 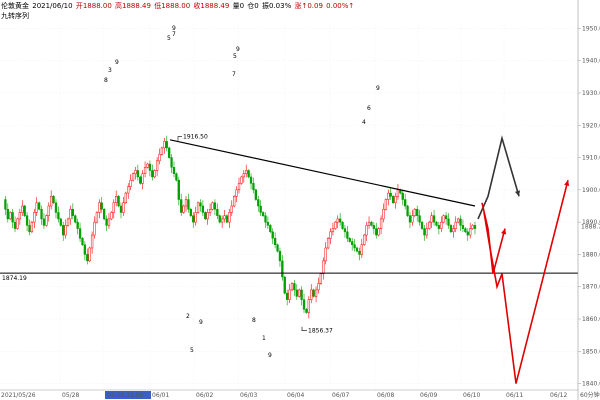 What do you see at coordinates (211, 6) in the screenshot?
I see `close-value: 收1888.49` at bounding box center [211, 6].